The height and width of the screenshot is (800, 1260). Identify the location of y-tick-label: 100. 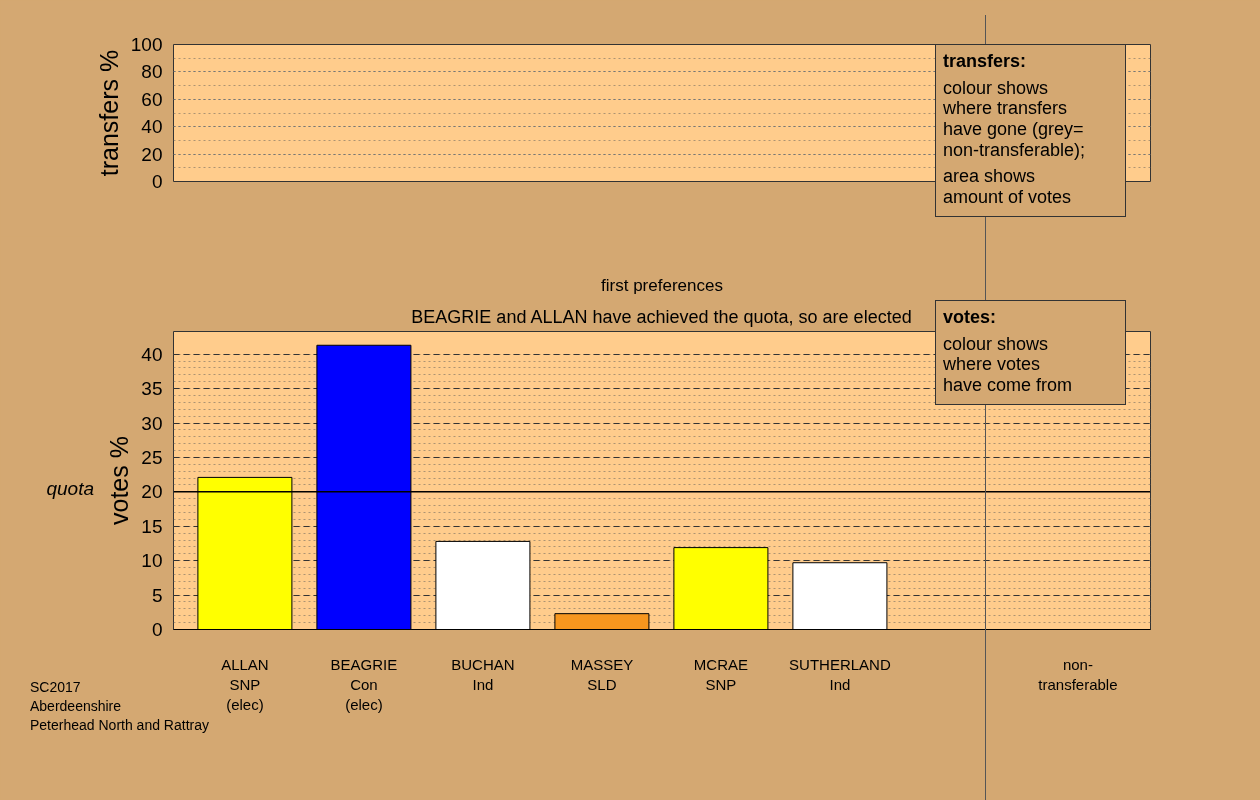
(146, 44).